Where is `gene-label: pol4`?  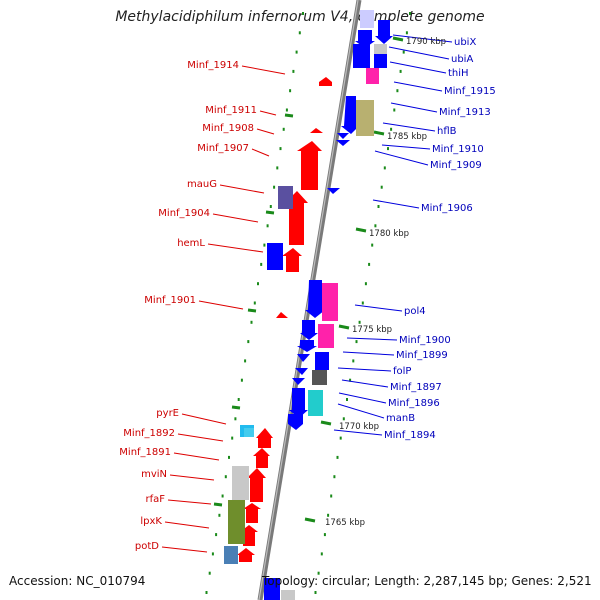 gene-label: pol4 is located at coordinates (415, 311).